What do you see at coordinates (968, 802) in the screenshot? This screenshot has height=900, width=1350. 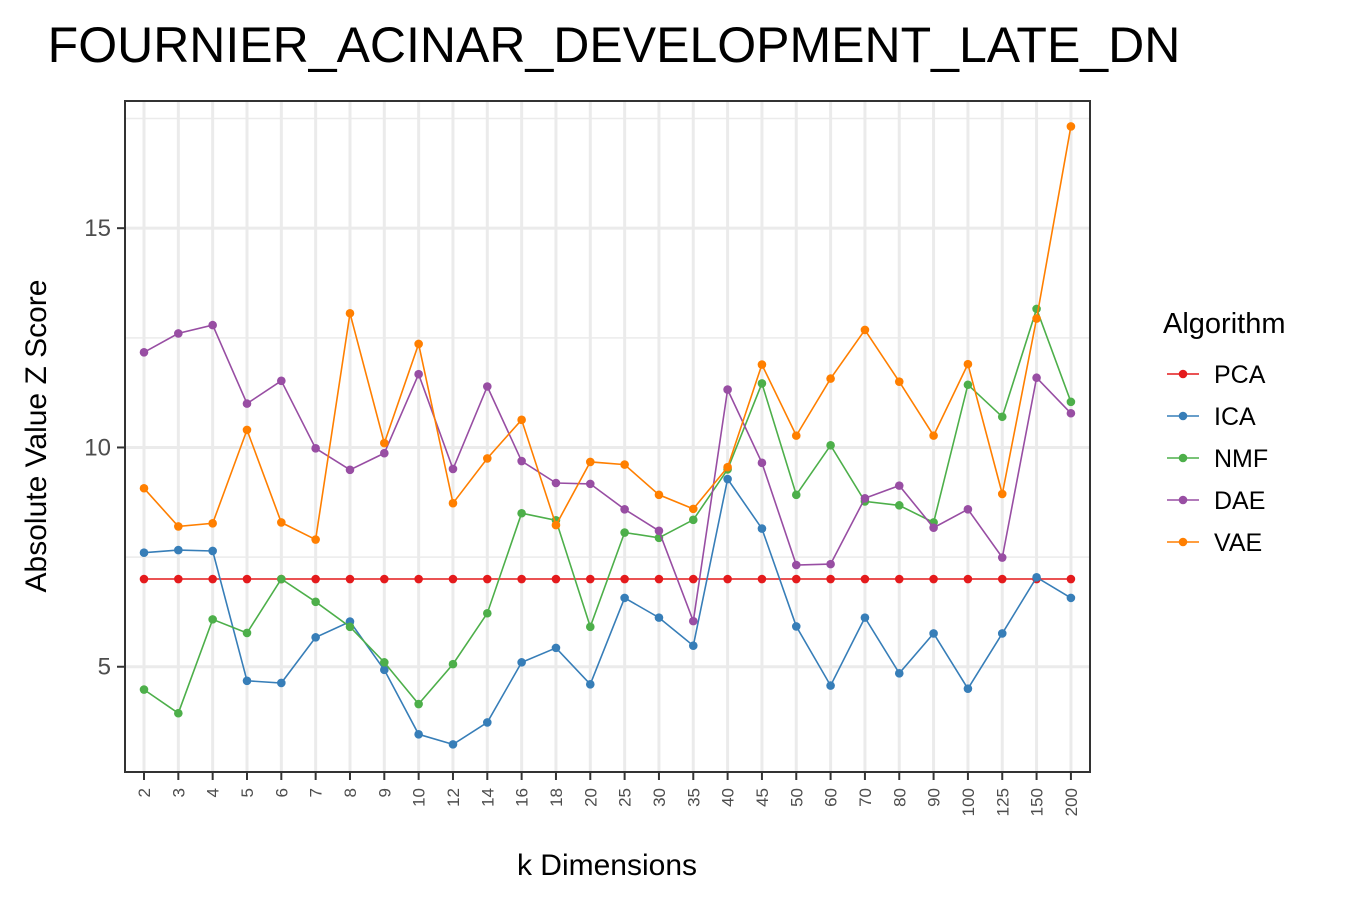 I see `x-tick-label: 100` at bounding box center [968, 802].